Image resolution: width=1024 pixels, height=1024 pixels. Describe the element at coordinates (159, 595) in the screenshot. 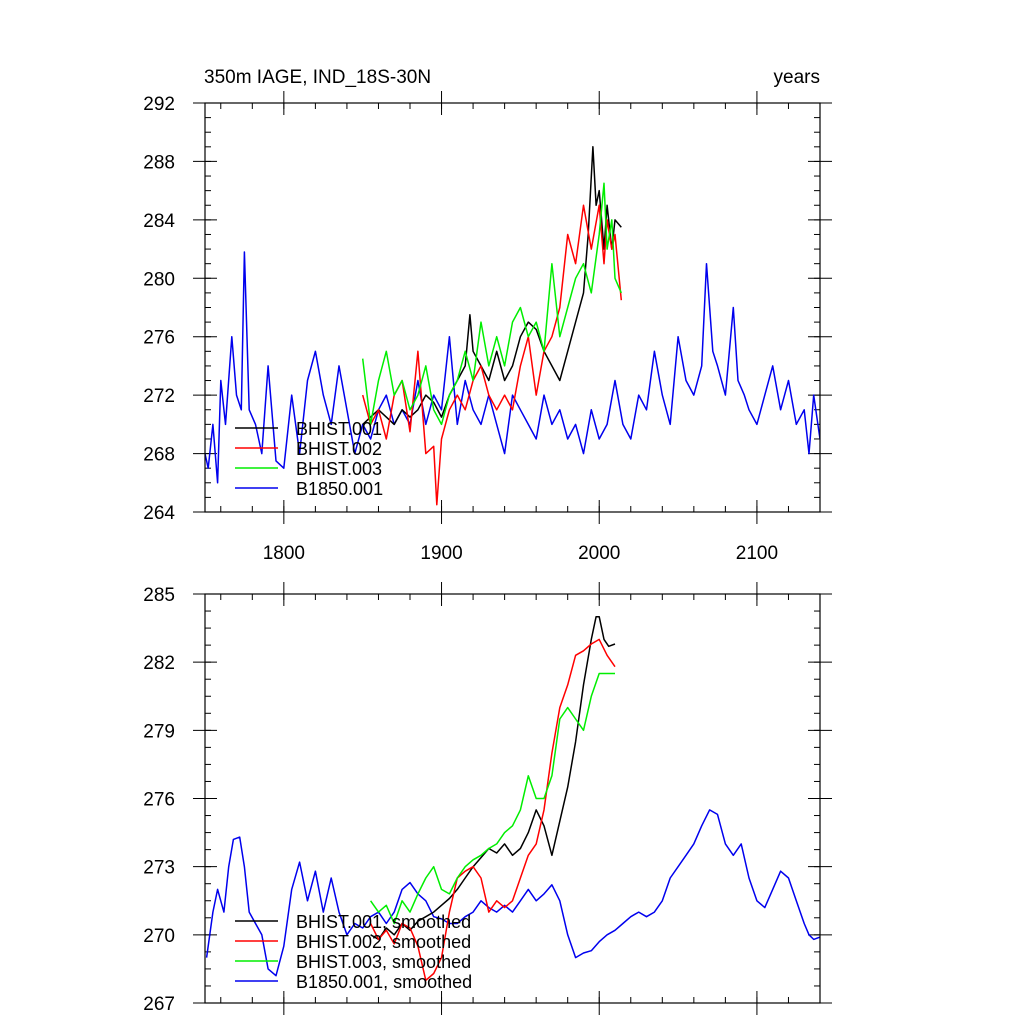

I see `bottom-y-tick-label: 285` at that location.